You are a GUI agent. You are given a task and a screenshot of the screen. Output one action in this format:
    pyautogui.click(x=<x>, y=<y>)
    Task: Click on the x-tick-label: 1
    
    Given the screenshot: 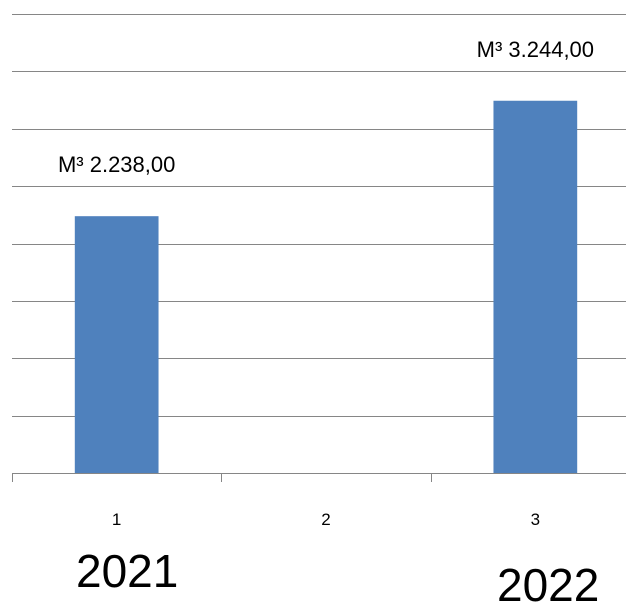 What is the action you would take?
    pyautogui.click(x=116, y=519)
    